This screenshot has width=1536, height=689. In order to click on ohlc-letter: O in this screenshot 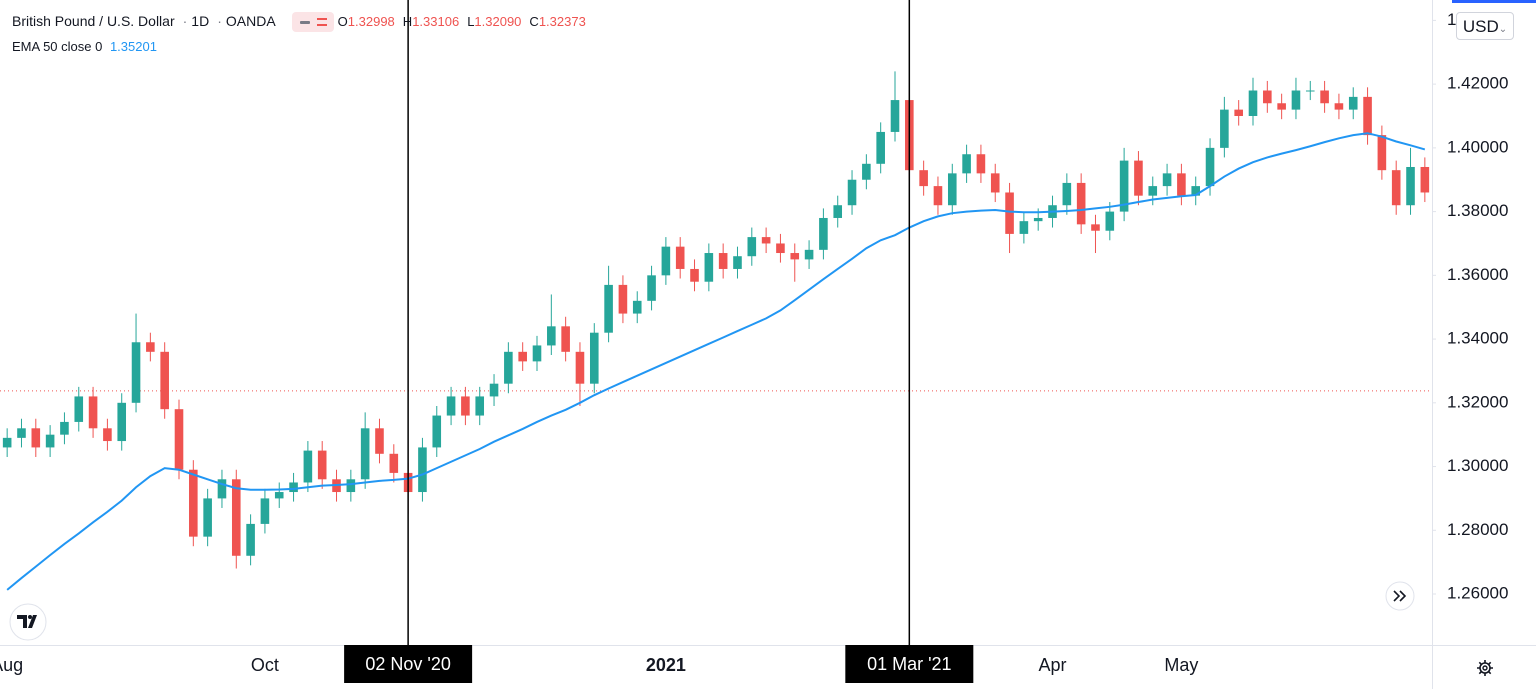, I will do `click(342, 21)`.